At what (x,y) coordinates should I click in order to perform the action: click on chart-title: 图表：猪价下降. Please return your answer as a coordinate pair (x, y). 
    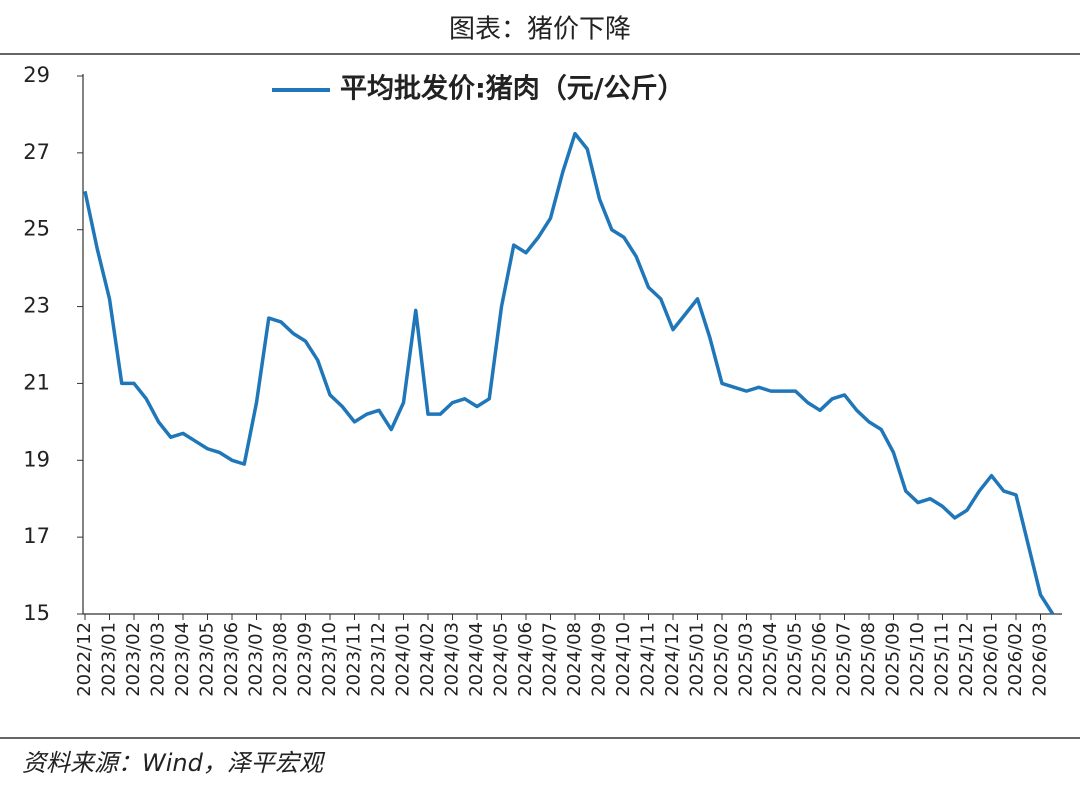
    Looking at the image, I should click on (540, 30).